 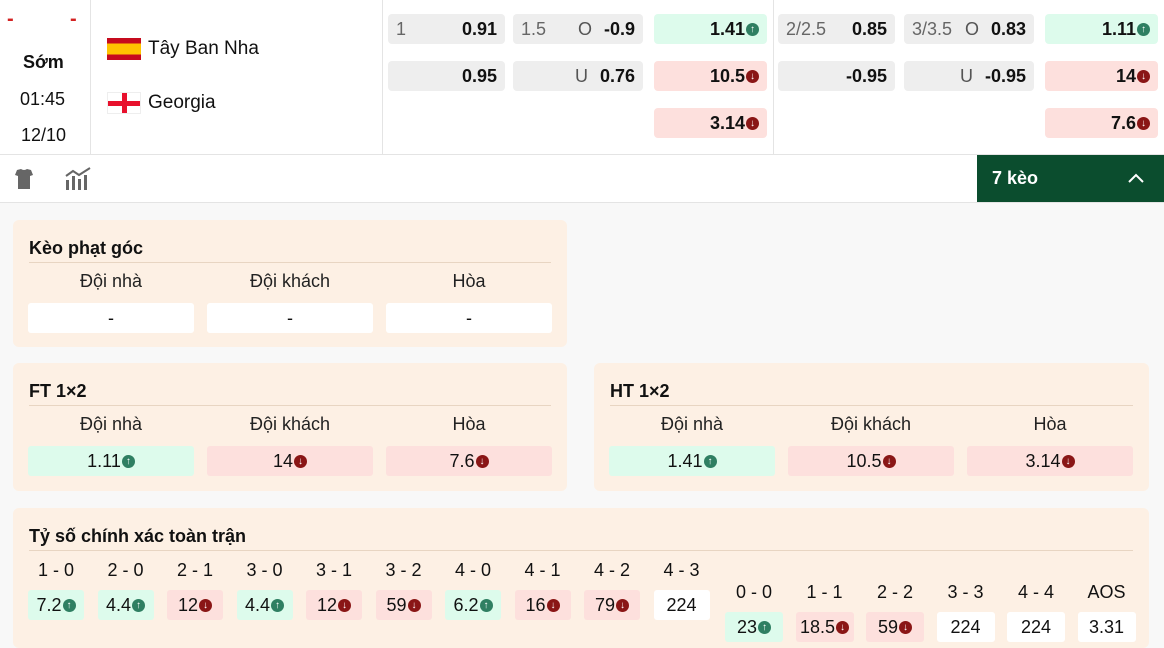 What do you see at coordinates (836, 29) in the screenshot?
I see `odds-cell: 2/2.5 0.85` at bounding box center [836, 29].